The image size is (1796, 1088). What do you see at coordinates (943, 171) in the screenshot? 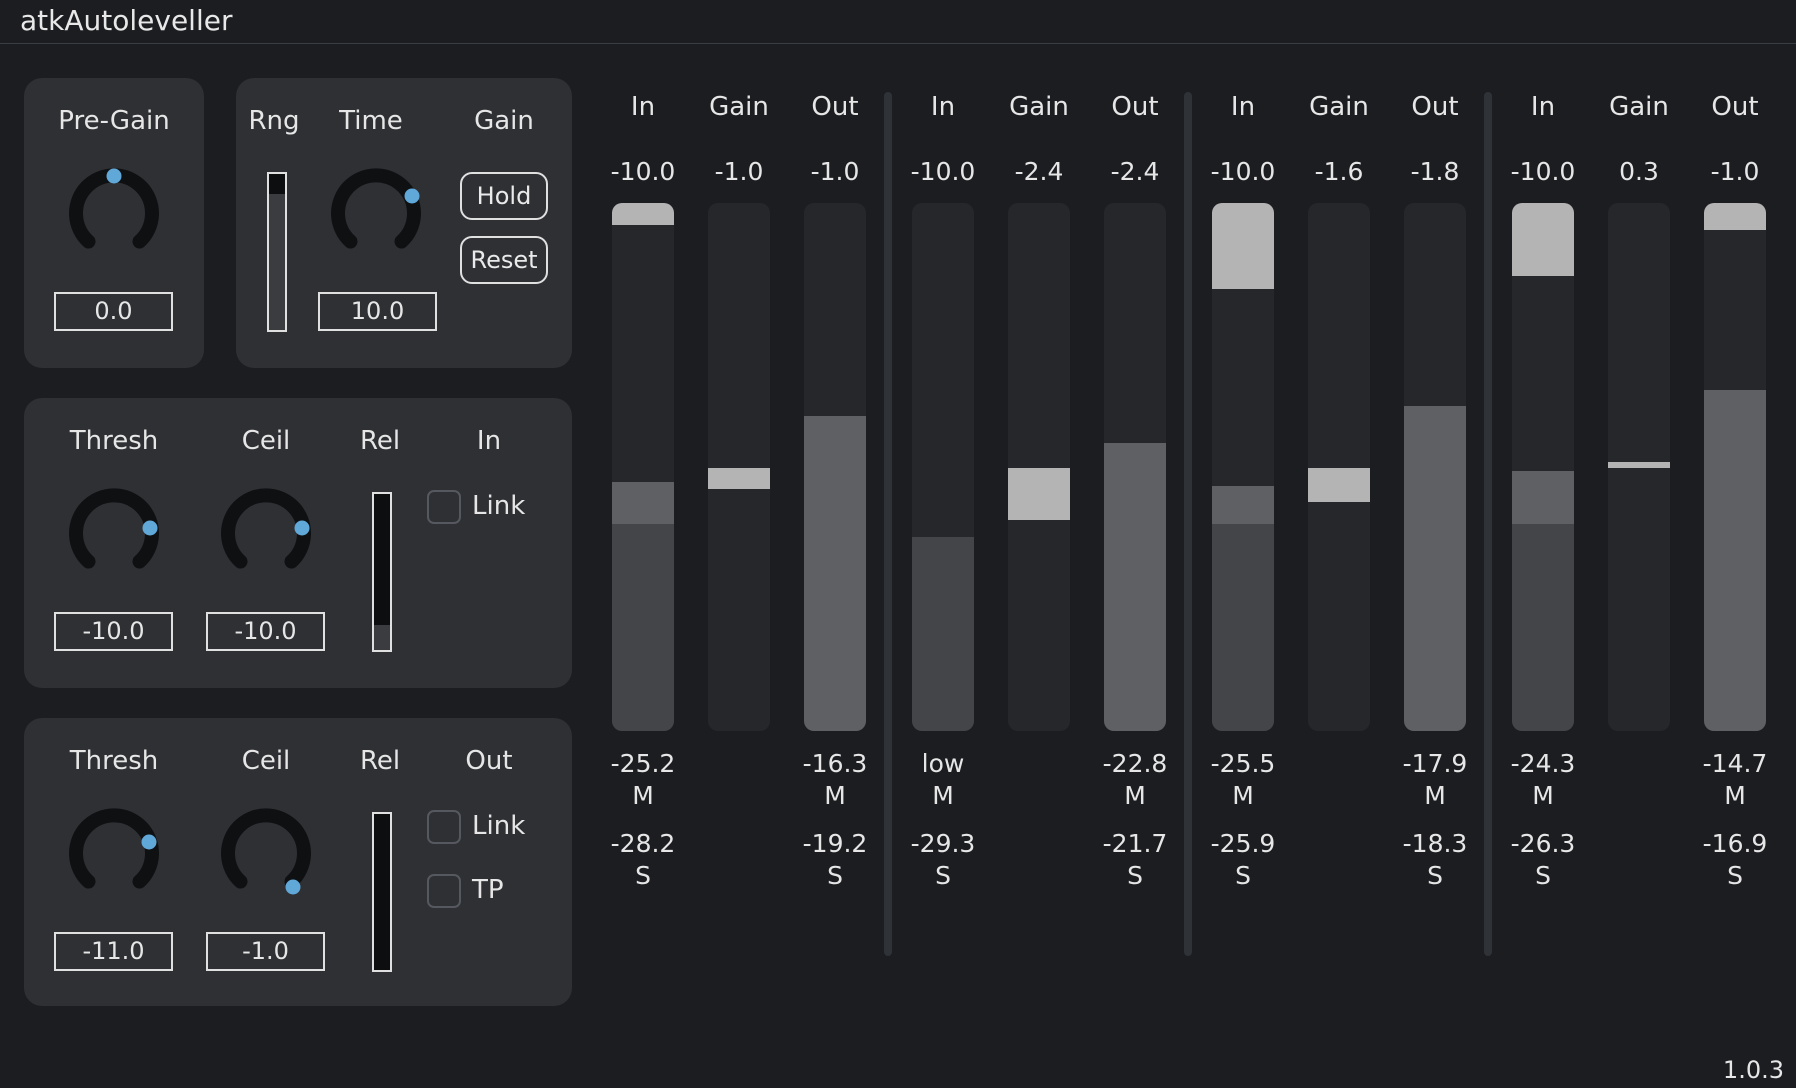
I see `ch2-in-value: -10.0` at bounding box center [943, 171].